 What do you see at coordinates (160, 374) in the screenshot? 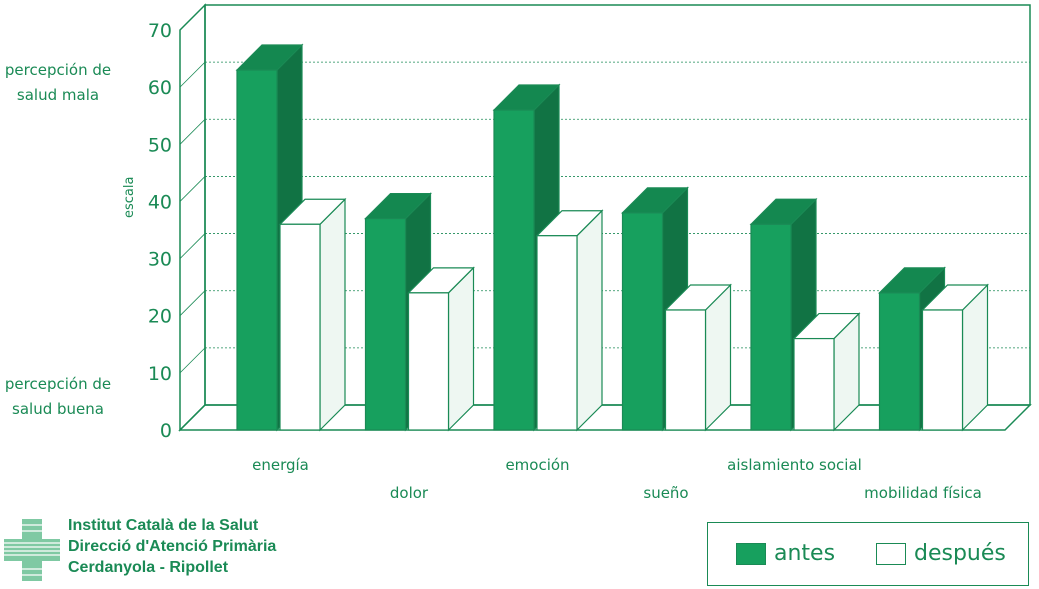
I see `y-tick-label: 10` at bounding box center [160, 374].